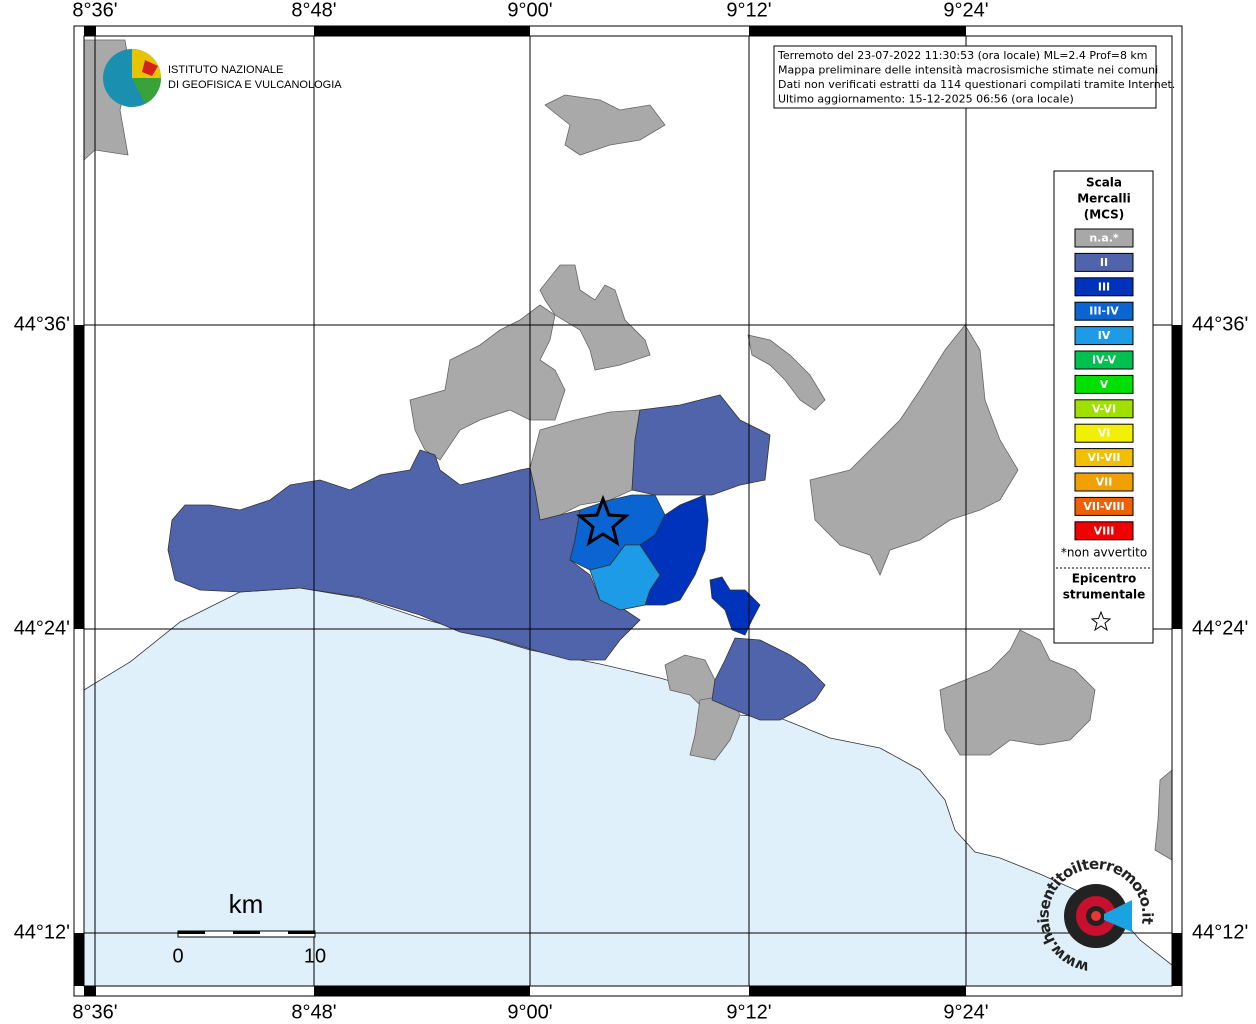 The image size is (1256, 1024). I want to click on info-box, so click(965, 77).